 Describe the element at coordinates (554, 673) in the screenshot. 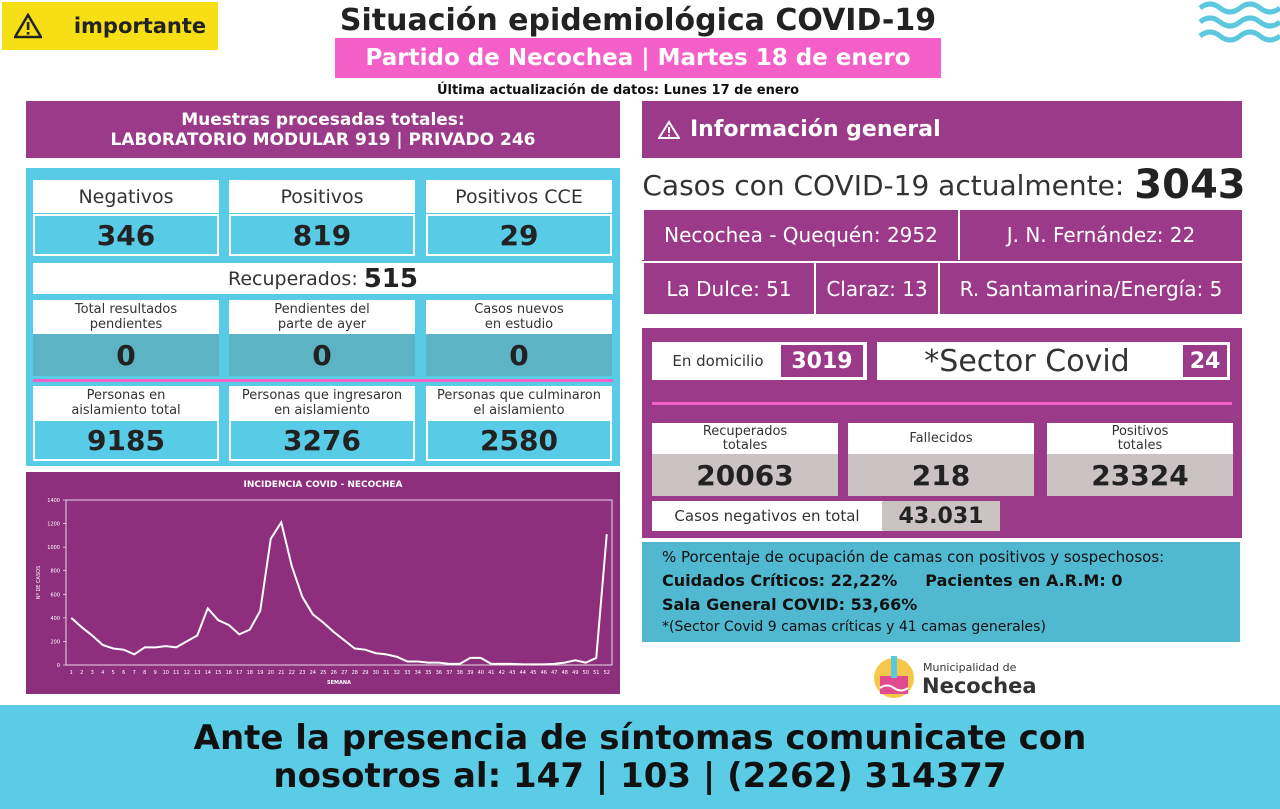

I see `x-tick-label: 47` at that location.